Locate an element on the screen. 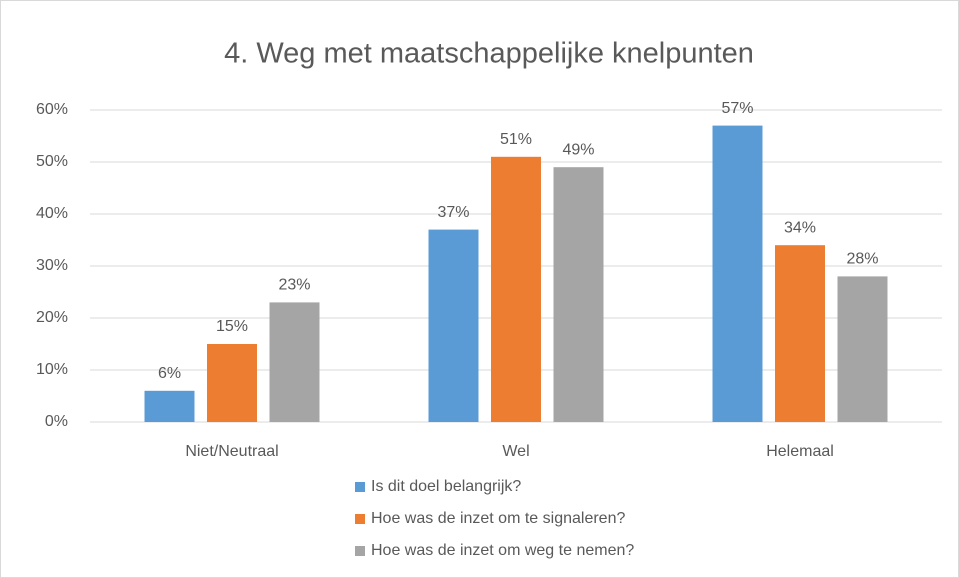 Image resolution: width=959 pixels, height=578 pixels. data-label: 37% is located at coordinates (453, 212).